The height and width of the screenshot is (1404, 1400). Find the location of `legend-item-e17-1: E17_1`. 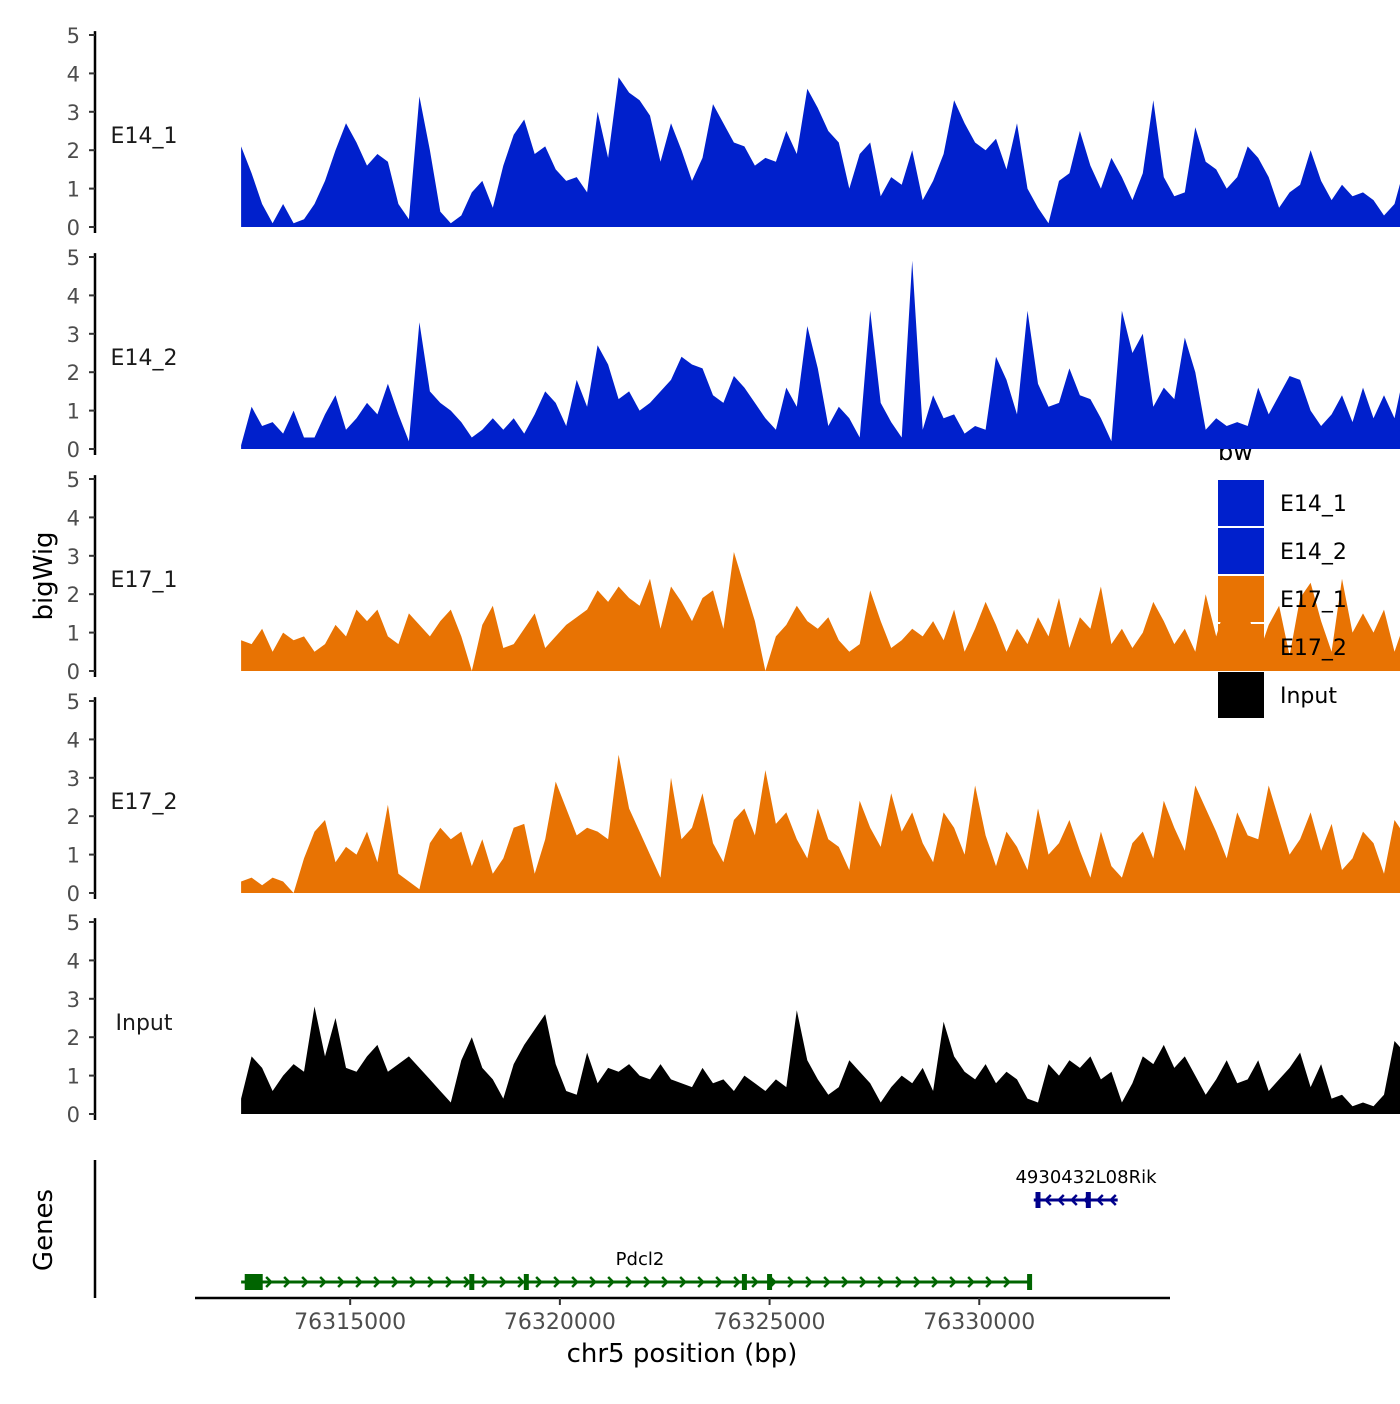

legend-item-e17-1: E17_1 is located at coordinates (1282, 599).